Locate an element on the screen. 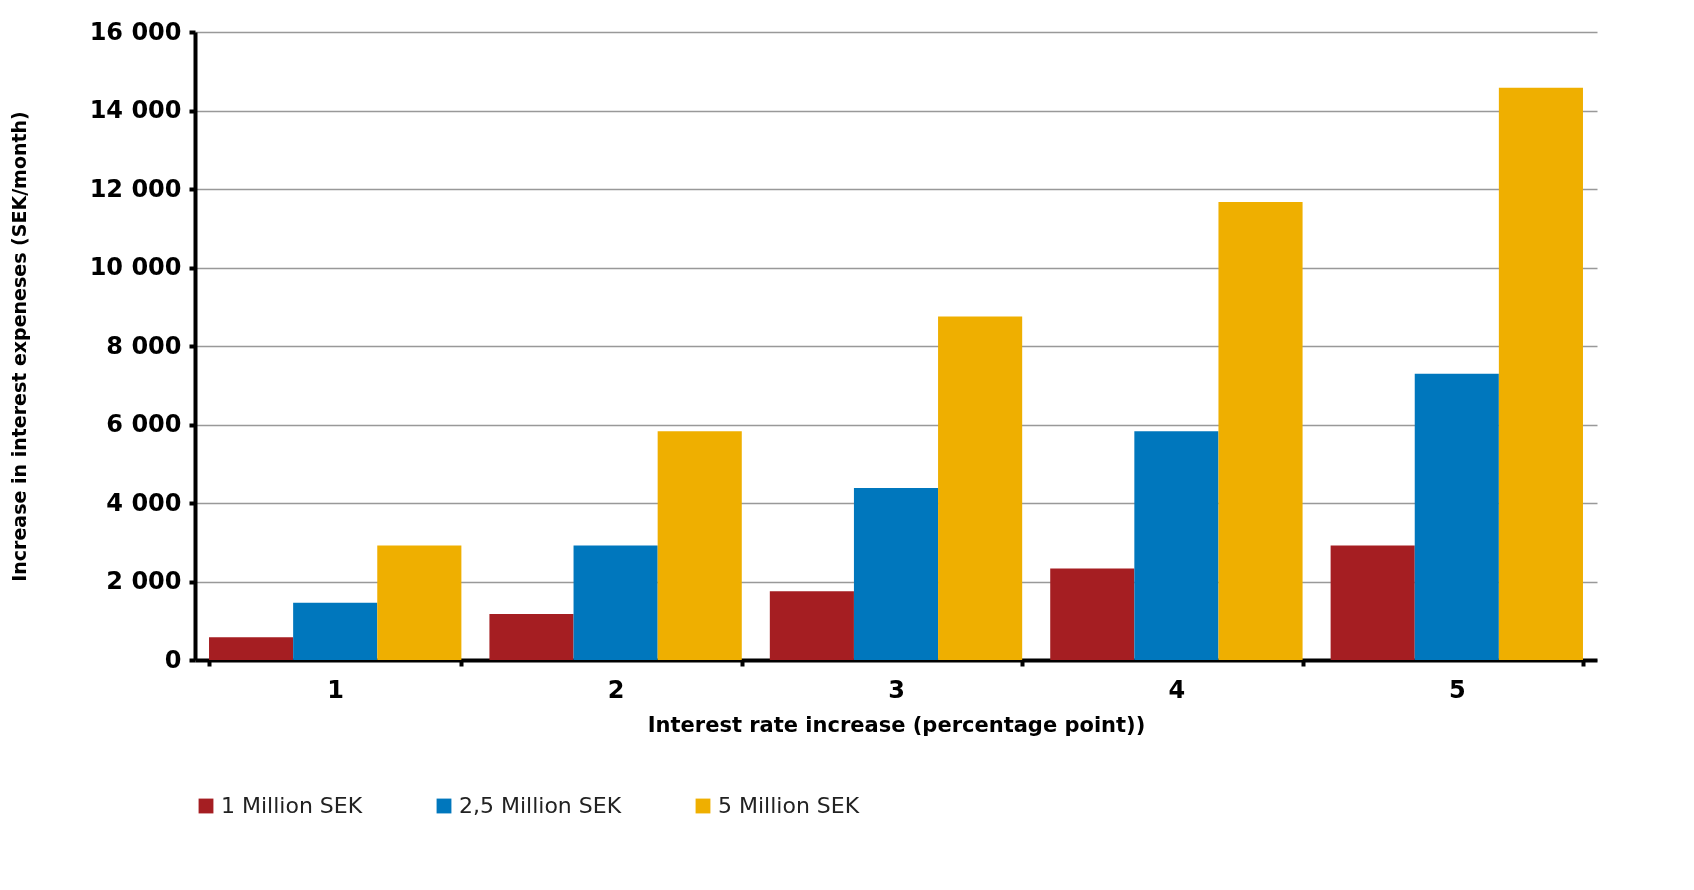 The width and height of the screenshot is (1694, 890). x-axis-title: Interest rate increase (percentage point)) is located at coordinates (896, 724).